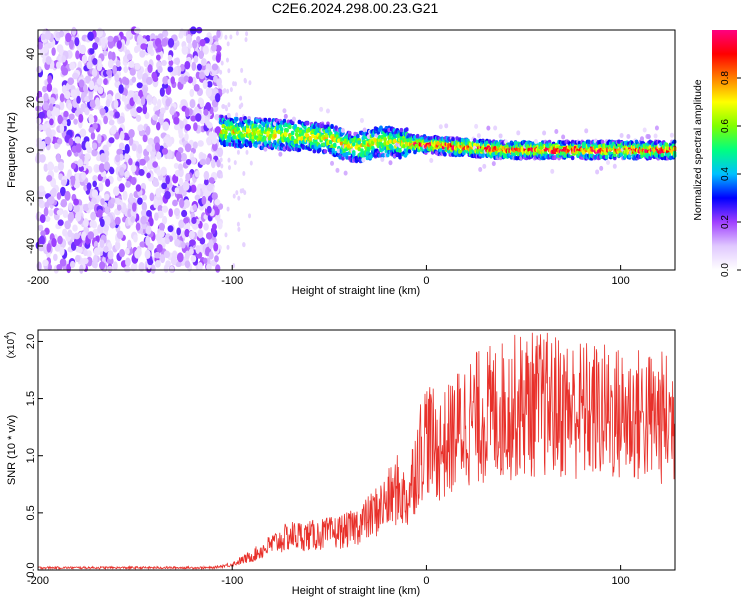  I want to click on colorbar-gradient, so click(724, 150).